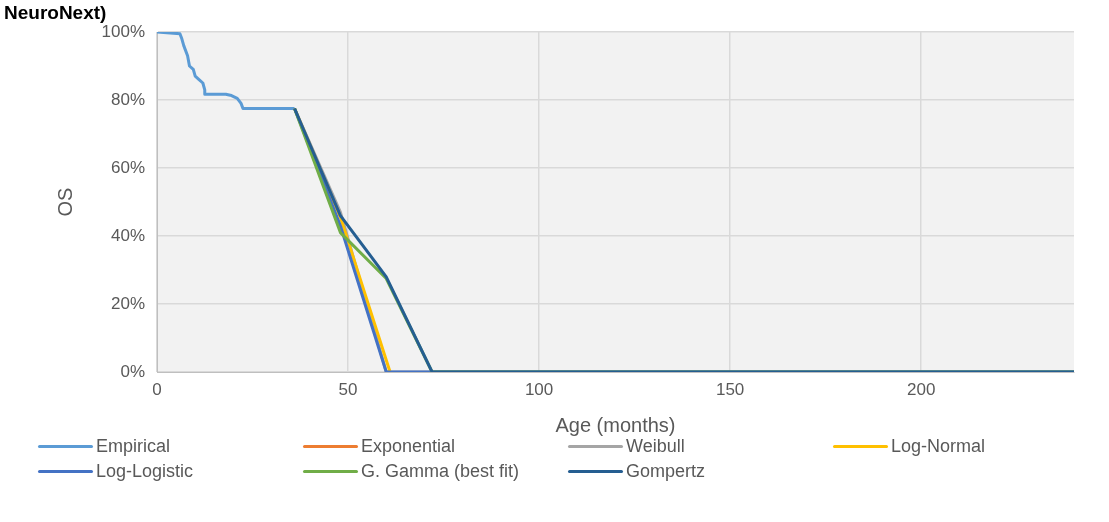 The width and height of the screenshot is (1109, 522). What do you see at coordinates (132, 371) in the screenshot?
I see `y-tick-label: 0%` at bounding box center [132, 371].